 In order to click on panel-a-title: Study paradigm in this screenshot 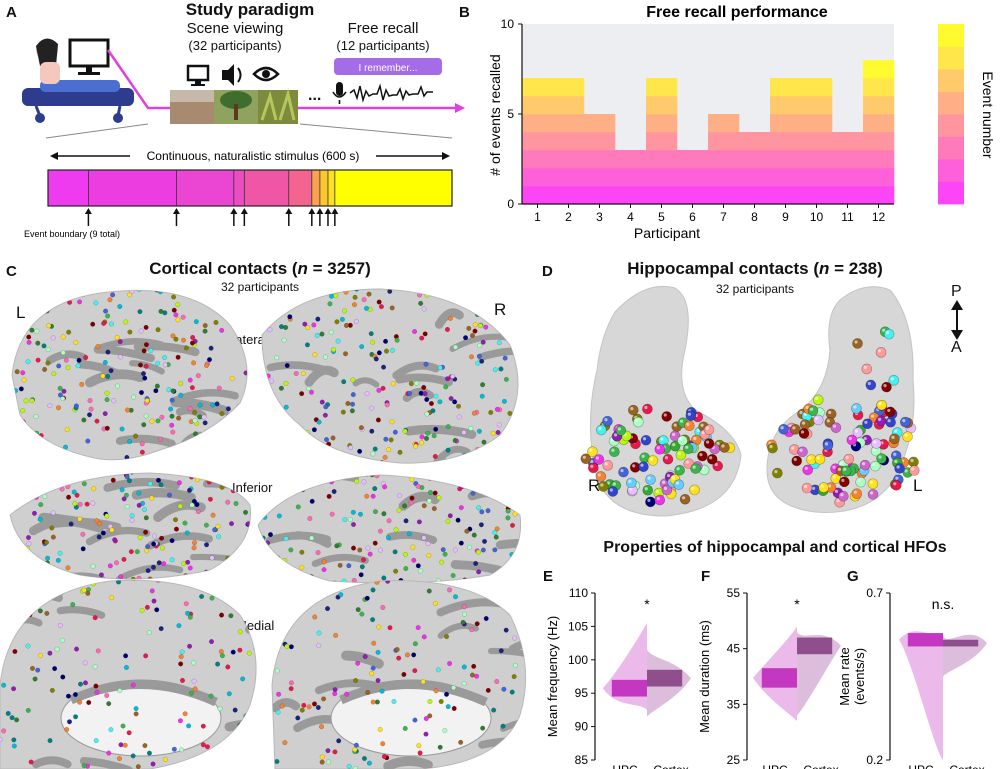, I will do `click(250, 9)`.